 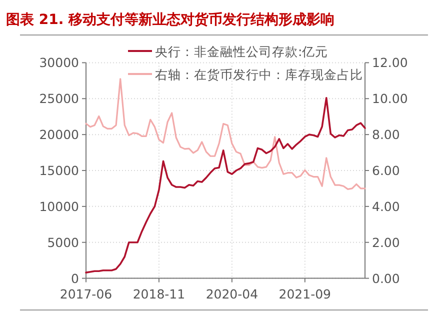 I want to click on legend-label: 右轴：在货币发行中：库存现金占比, so click(x=259, y=74).